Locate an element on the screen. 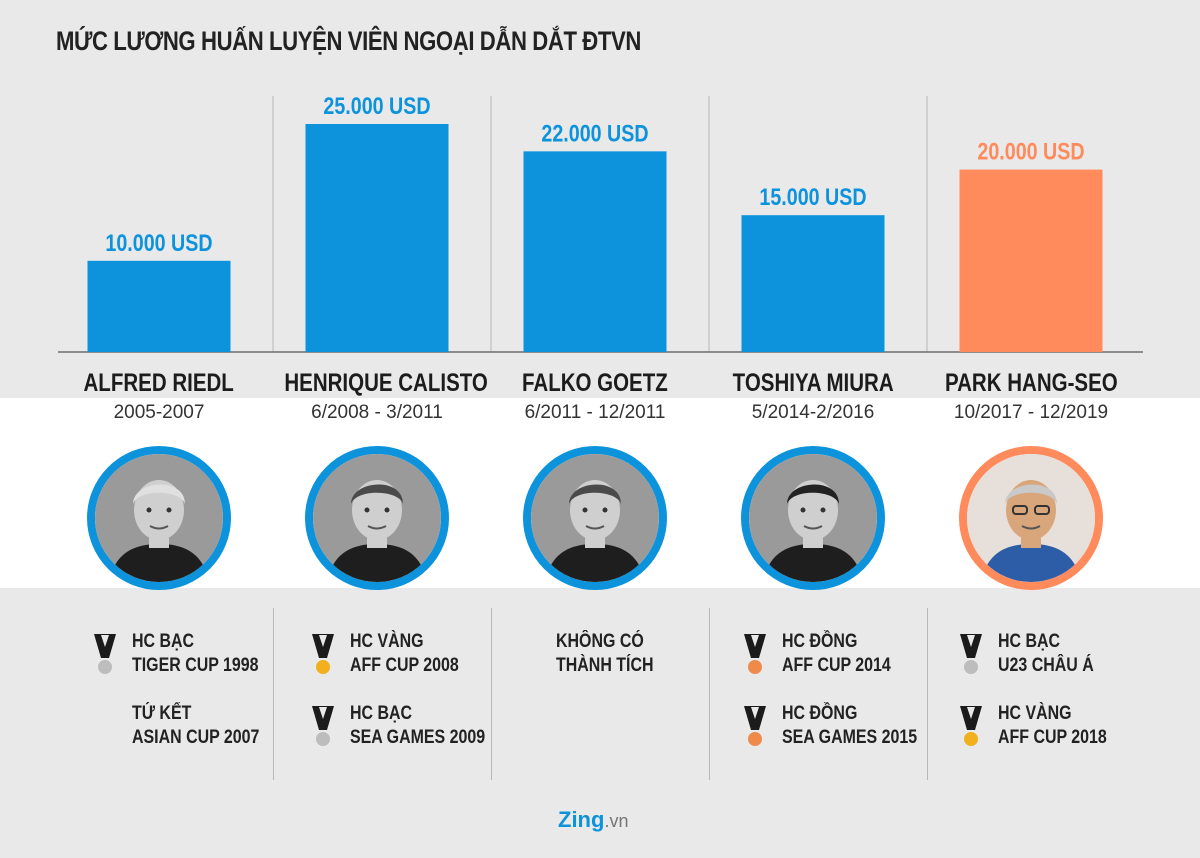  achievement-event: TIGER CUP 1998 is located at coordinates (195, 665).